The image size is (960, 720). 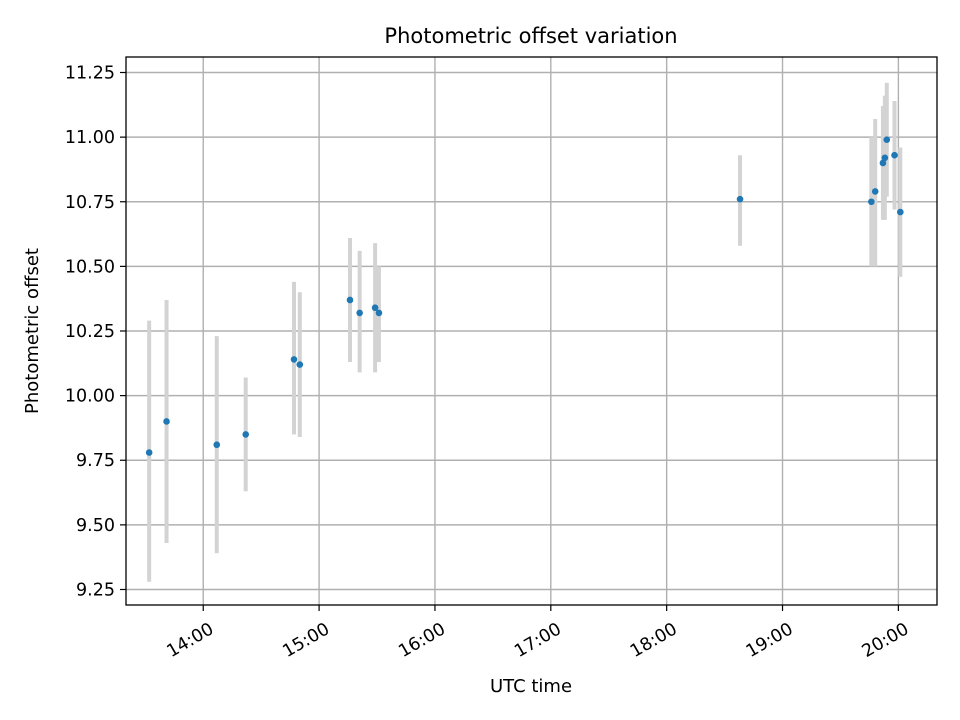 I want to click on y-tick-label: 10.50, so click(x=90, y=267).